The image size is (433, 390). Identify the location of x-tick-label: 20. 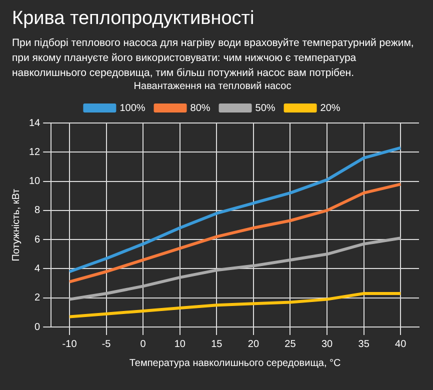
(254, 344).